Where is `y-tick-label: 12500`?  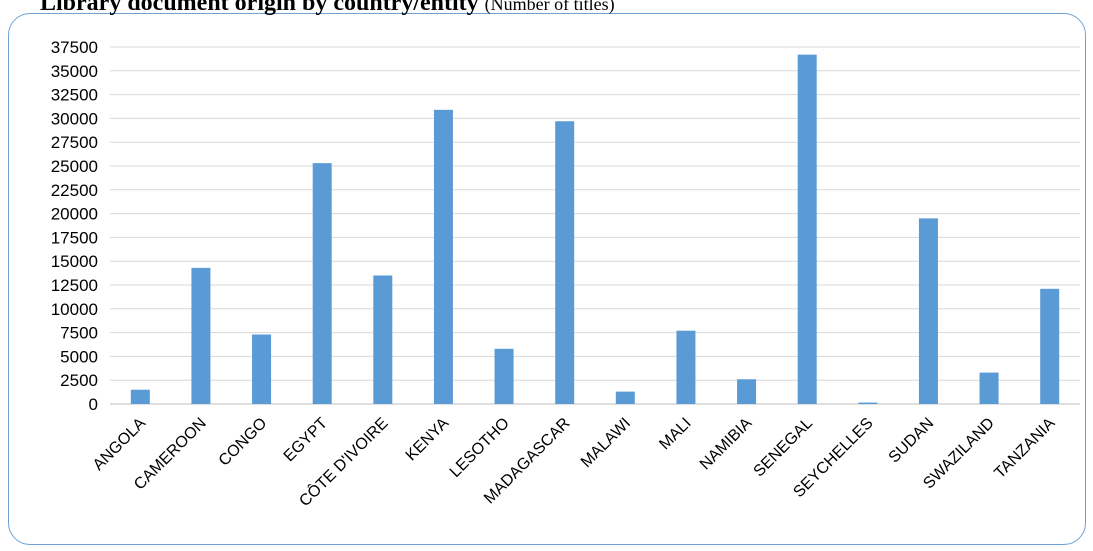
y-tick-label: 12500 is located at coordinates (74, 285).